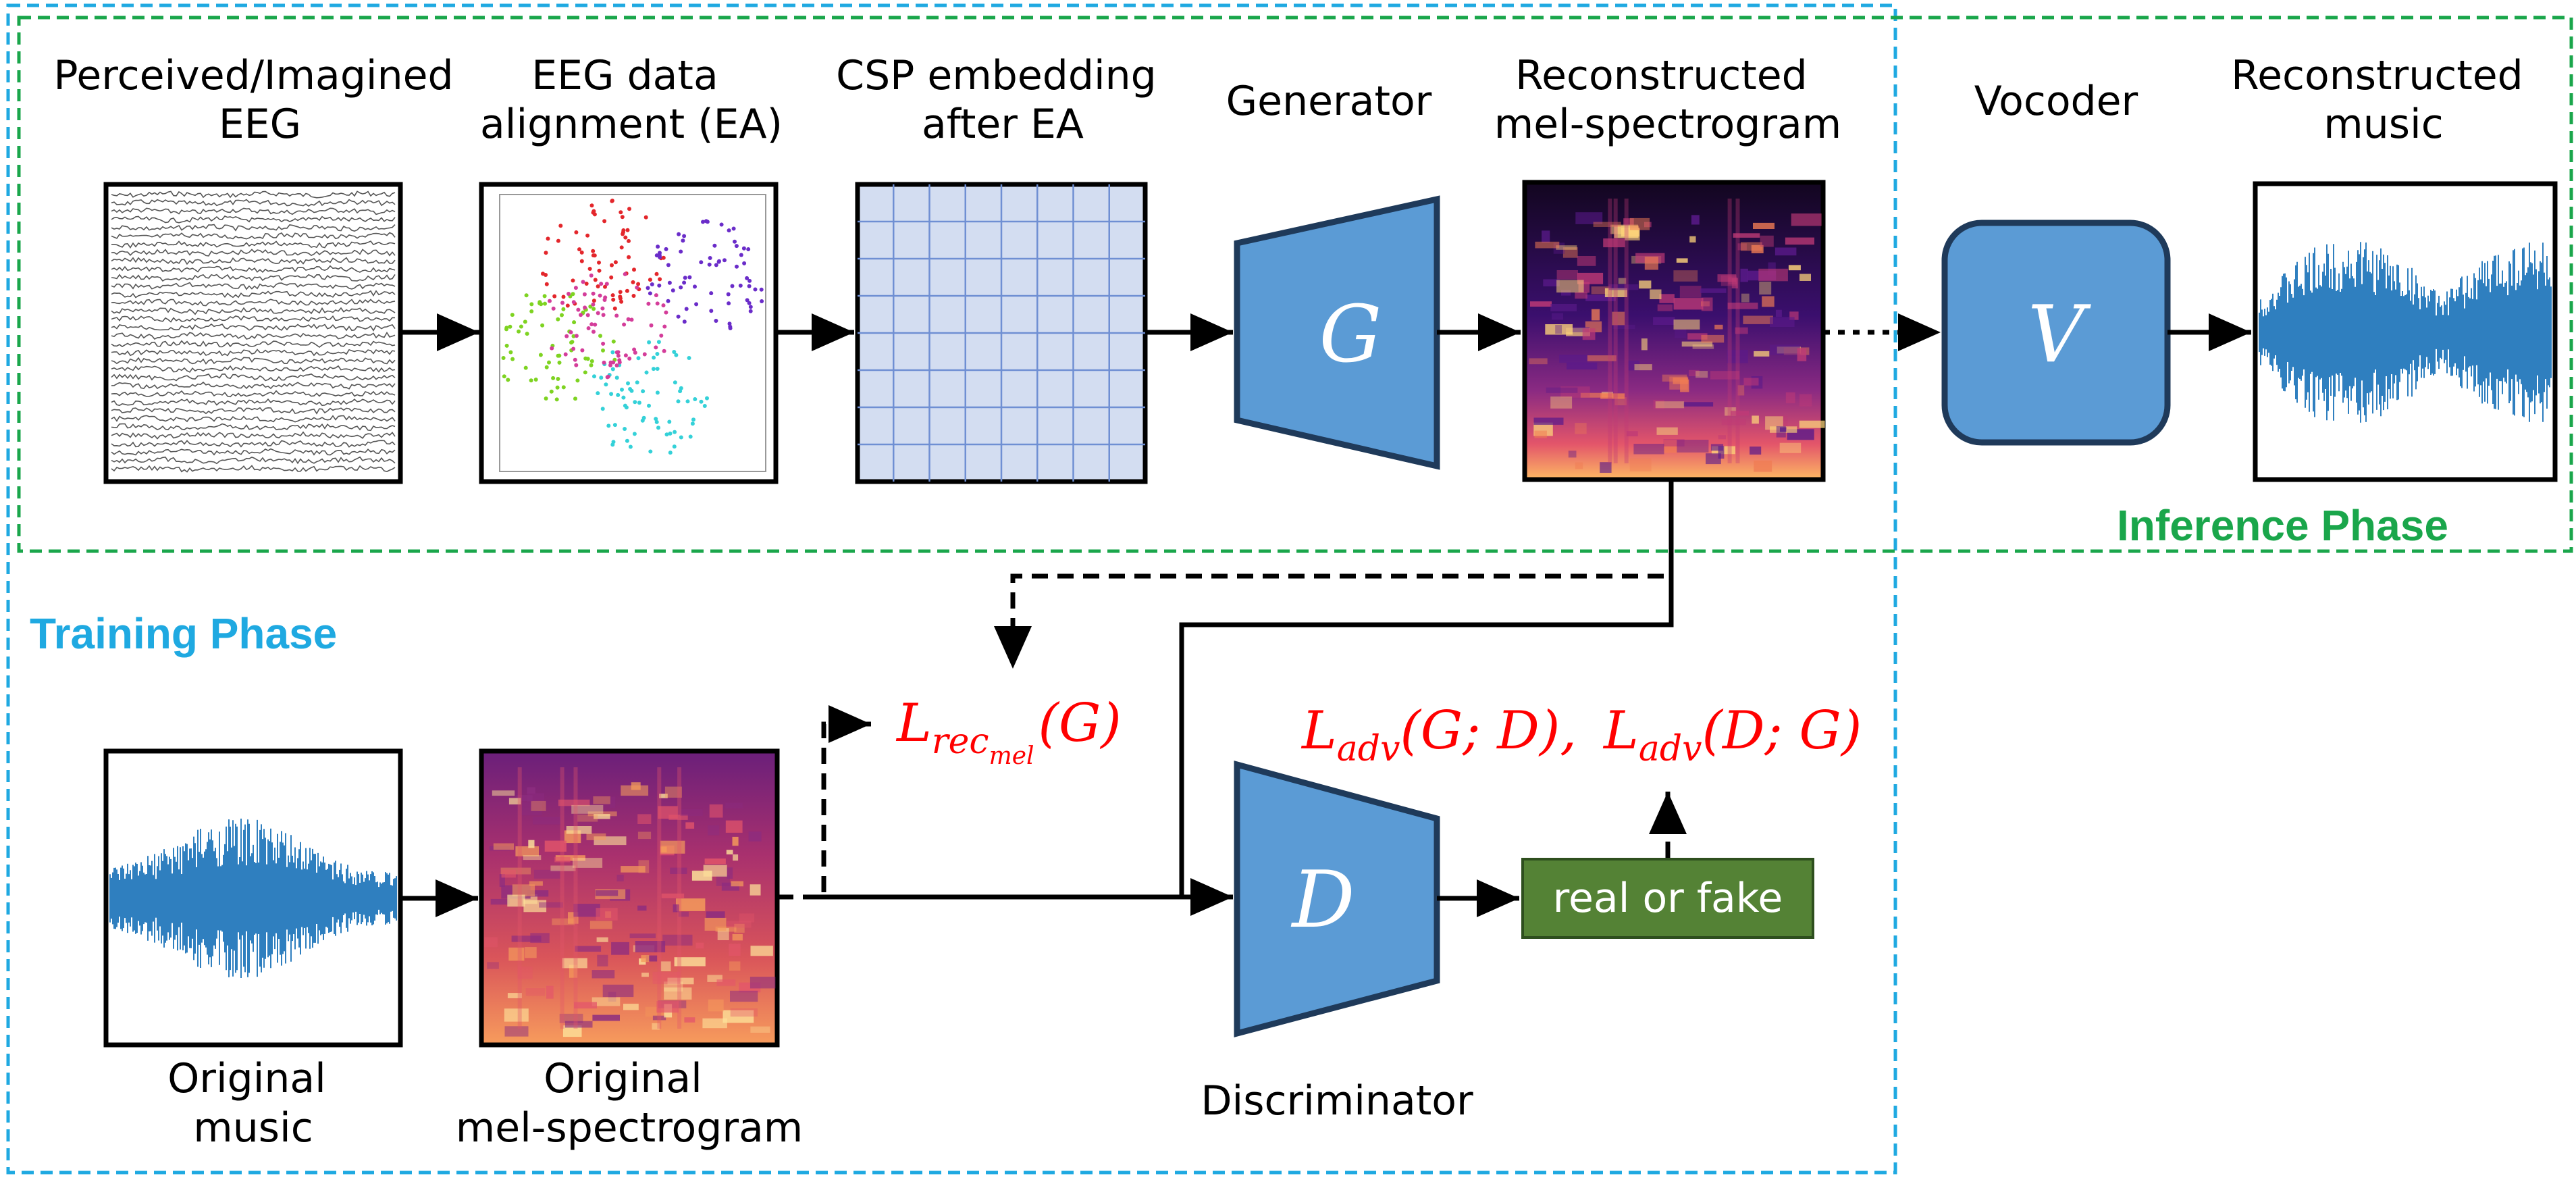 Image resolution: width=2576 pixels, height=1182 pixels. Describe the element at coordinates (629, 333) in the screenshot. I see `ea-scatter-plot` at that location.